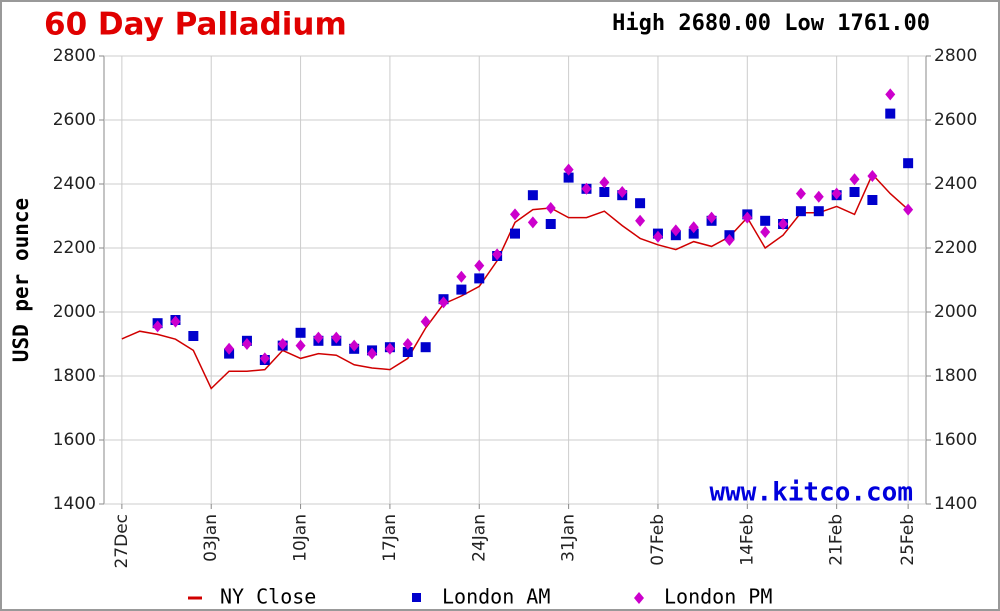 The height and width of the screenshot is (611, 1000). I want to click on legend-label: NY Close, so click(268, 597).